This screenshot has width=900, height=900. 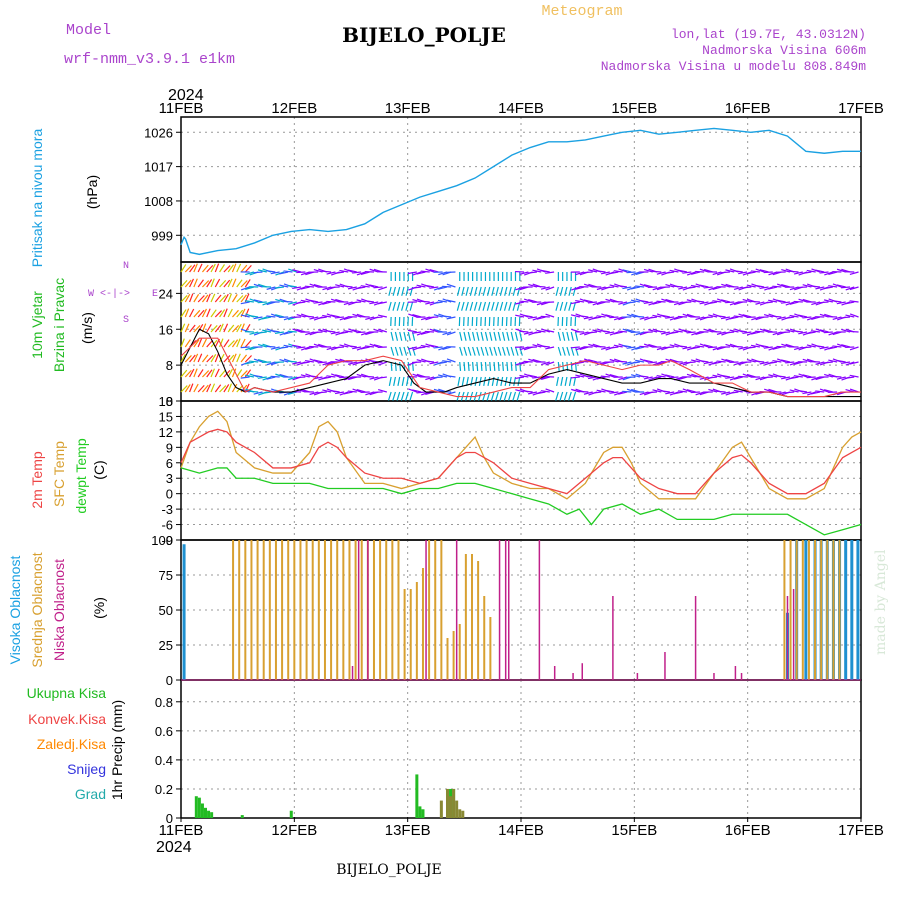 What do you see at coordinates (166, 293) in the screenshot?
I see `ytick-label: 24` at bounding box center [166, 293].